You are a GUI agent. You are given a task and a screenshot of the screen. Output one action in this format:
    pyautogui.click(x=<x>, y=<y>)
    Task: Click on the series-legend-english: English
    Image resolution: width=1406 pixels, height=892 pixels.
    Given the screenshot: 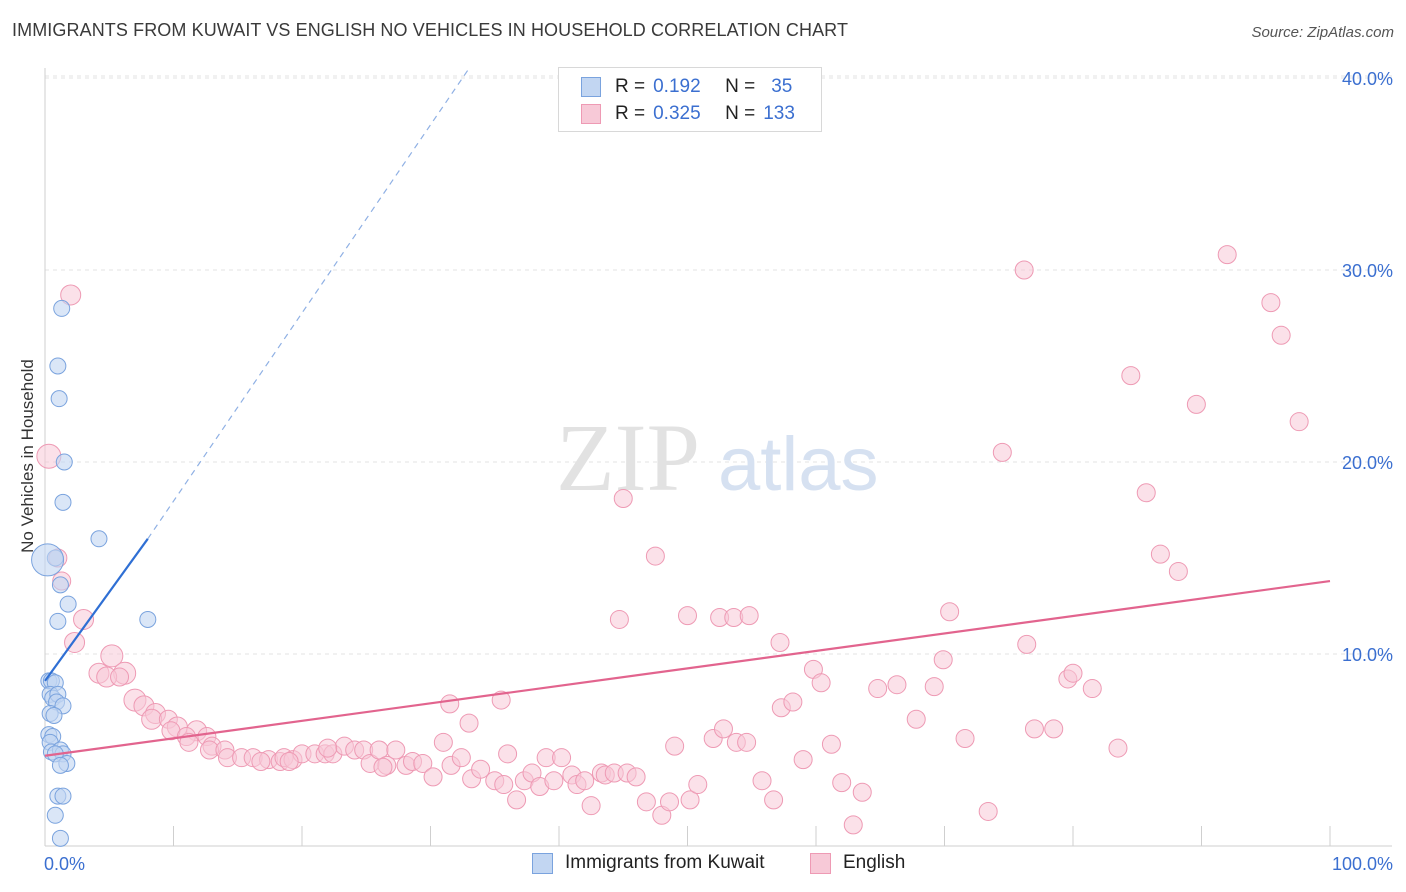 What is the action you would take?
    pyautogui.click(x=857, y=863)
    